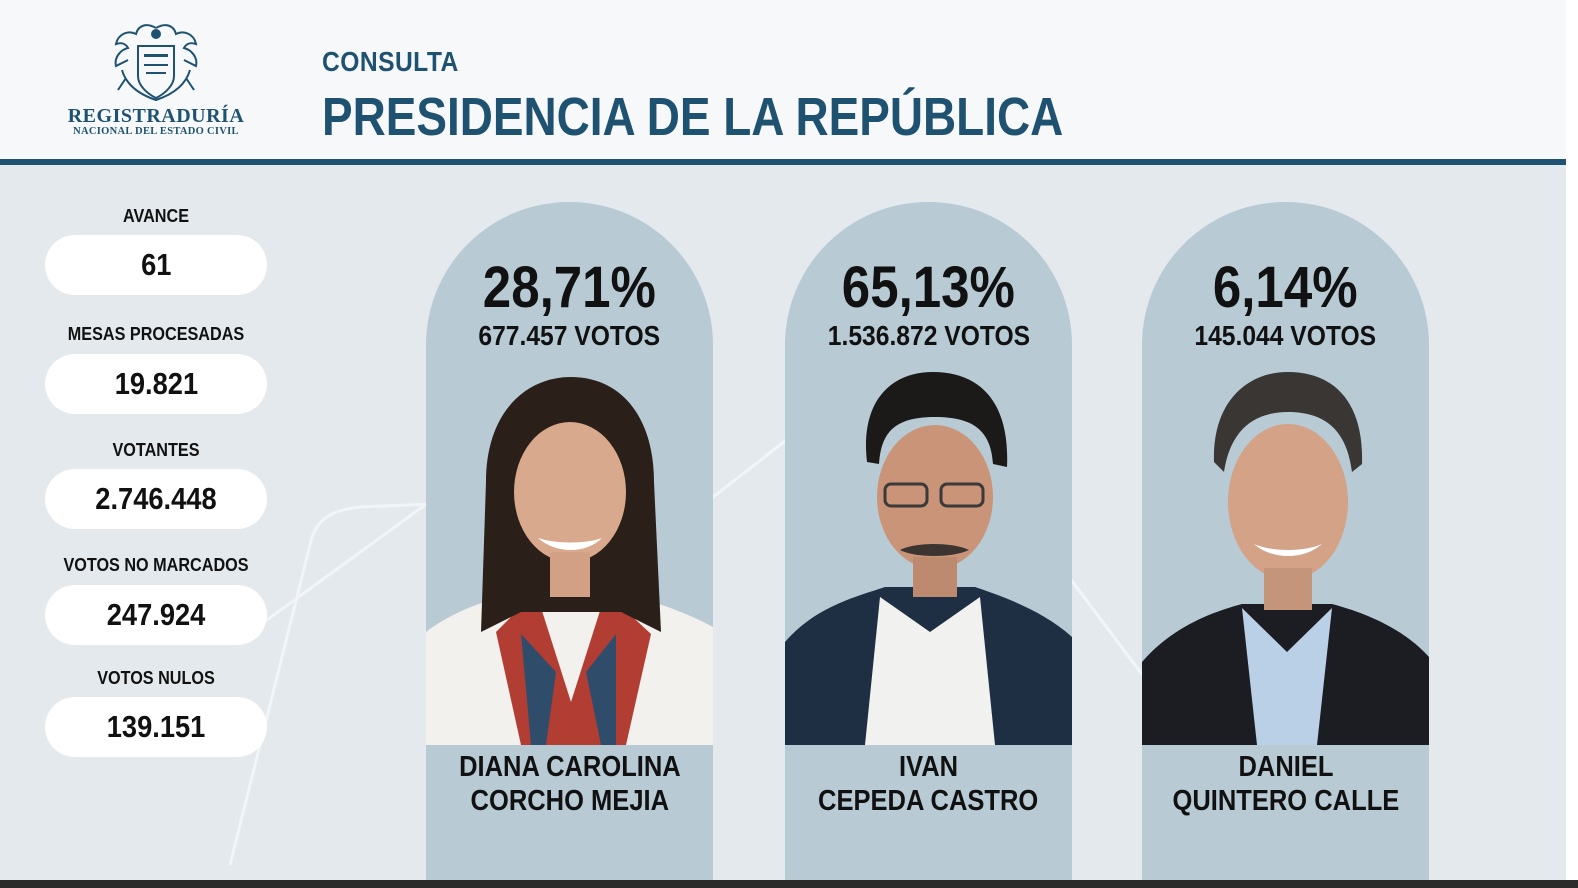  What do you see at coordinates (156, 450) in the screenshot?
I see `stat-label-votantes: VOTANTES` at bounding box center [156, 450].